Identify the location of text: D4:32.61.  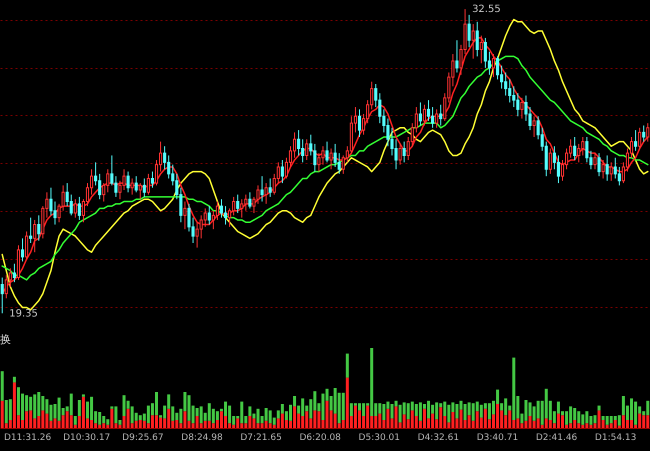
(439, 438).